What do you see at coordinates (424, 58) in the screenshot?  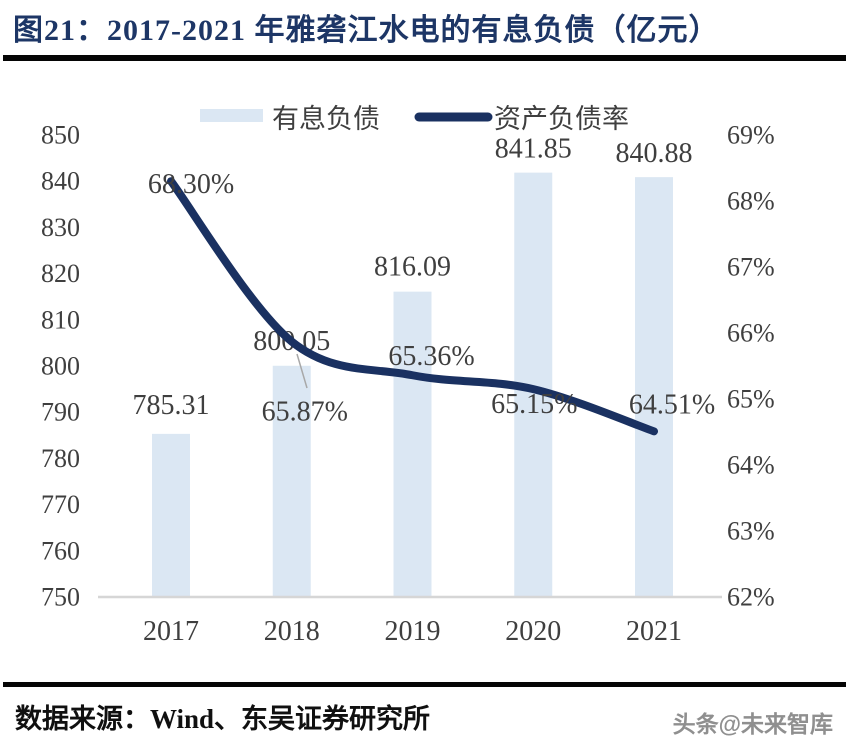 I see `title-divider-rule` at bounding box center [424, 58].